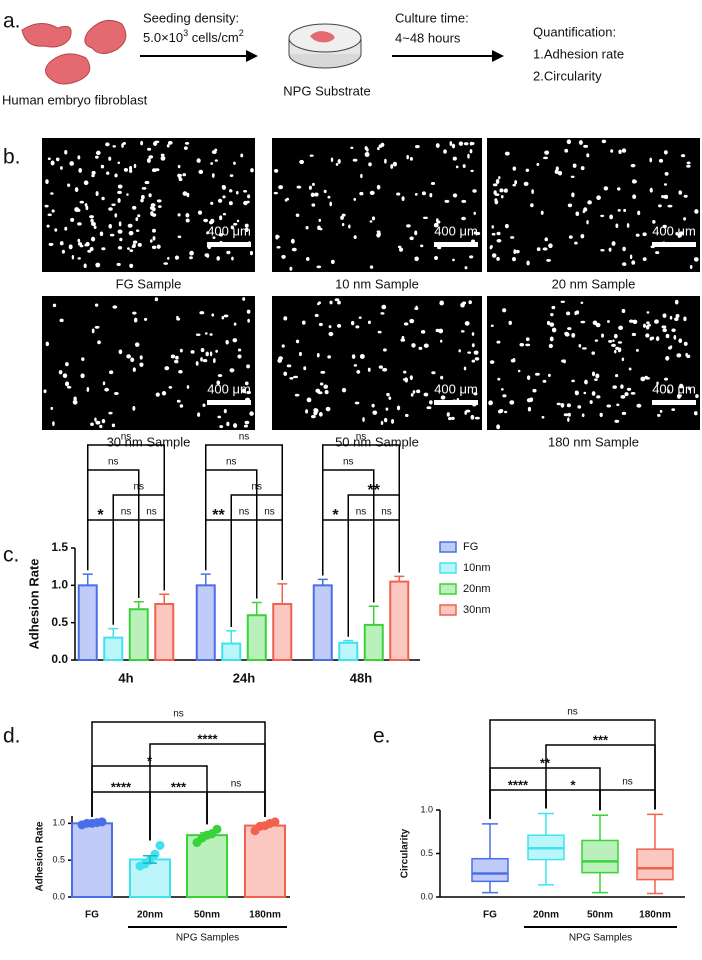 This screenshot has width=702, height=960. Describe the element at coordinates (58, 860) in the screenshot. I see `y-tick-label: 0.5` at that location.